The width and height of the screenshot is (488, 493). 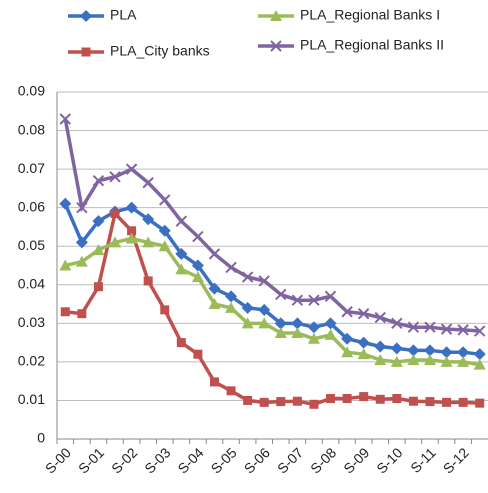 I want to click on y-tick-label: 0.01, so click(x=31, y=399).